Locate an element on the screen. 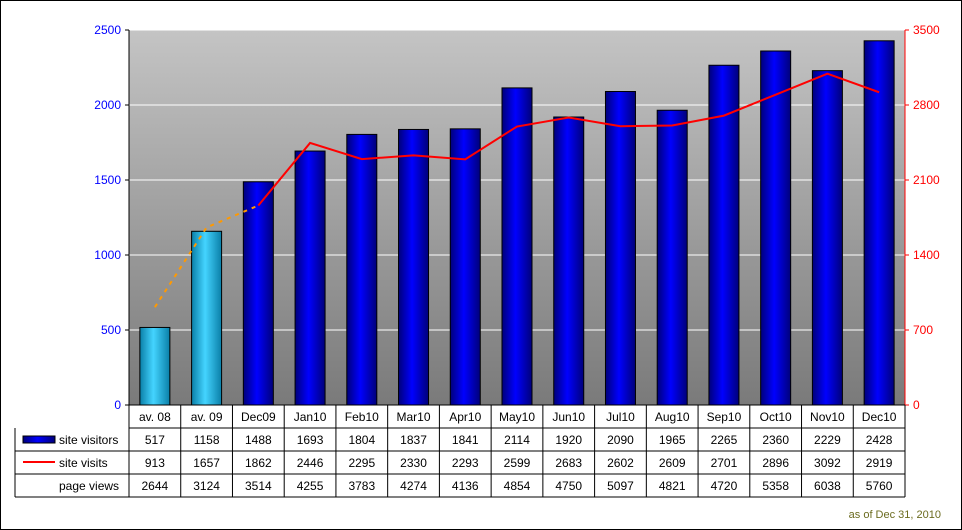 The width and height of the screenshot is (962, 530). table-cell: 2701 is located at coordinates (724, 463).